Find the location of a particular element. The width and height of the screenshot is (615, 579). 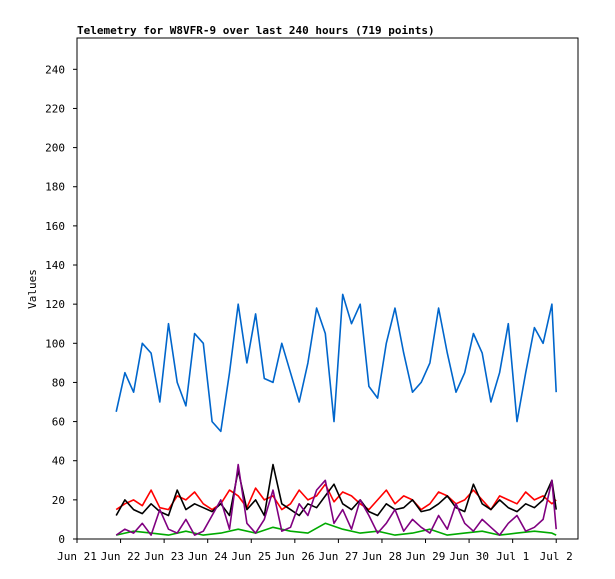

y-tick-label: 220 is located at coordinates (55, 108).